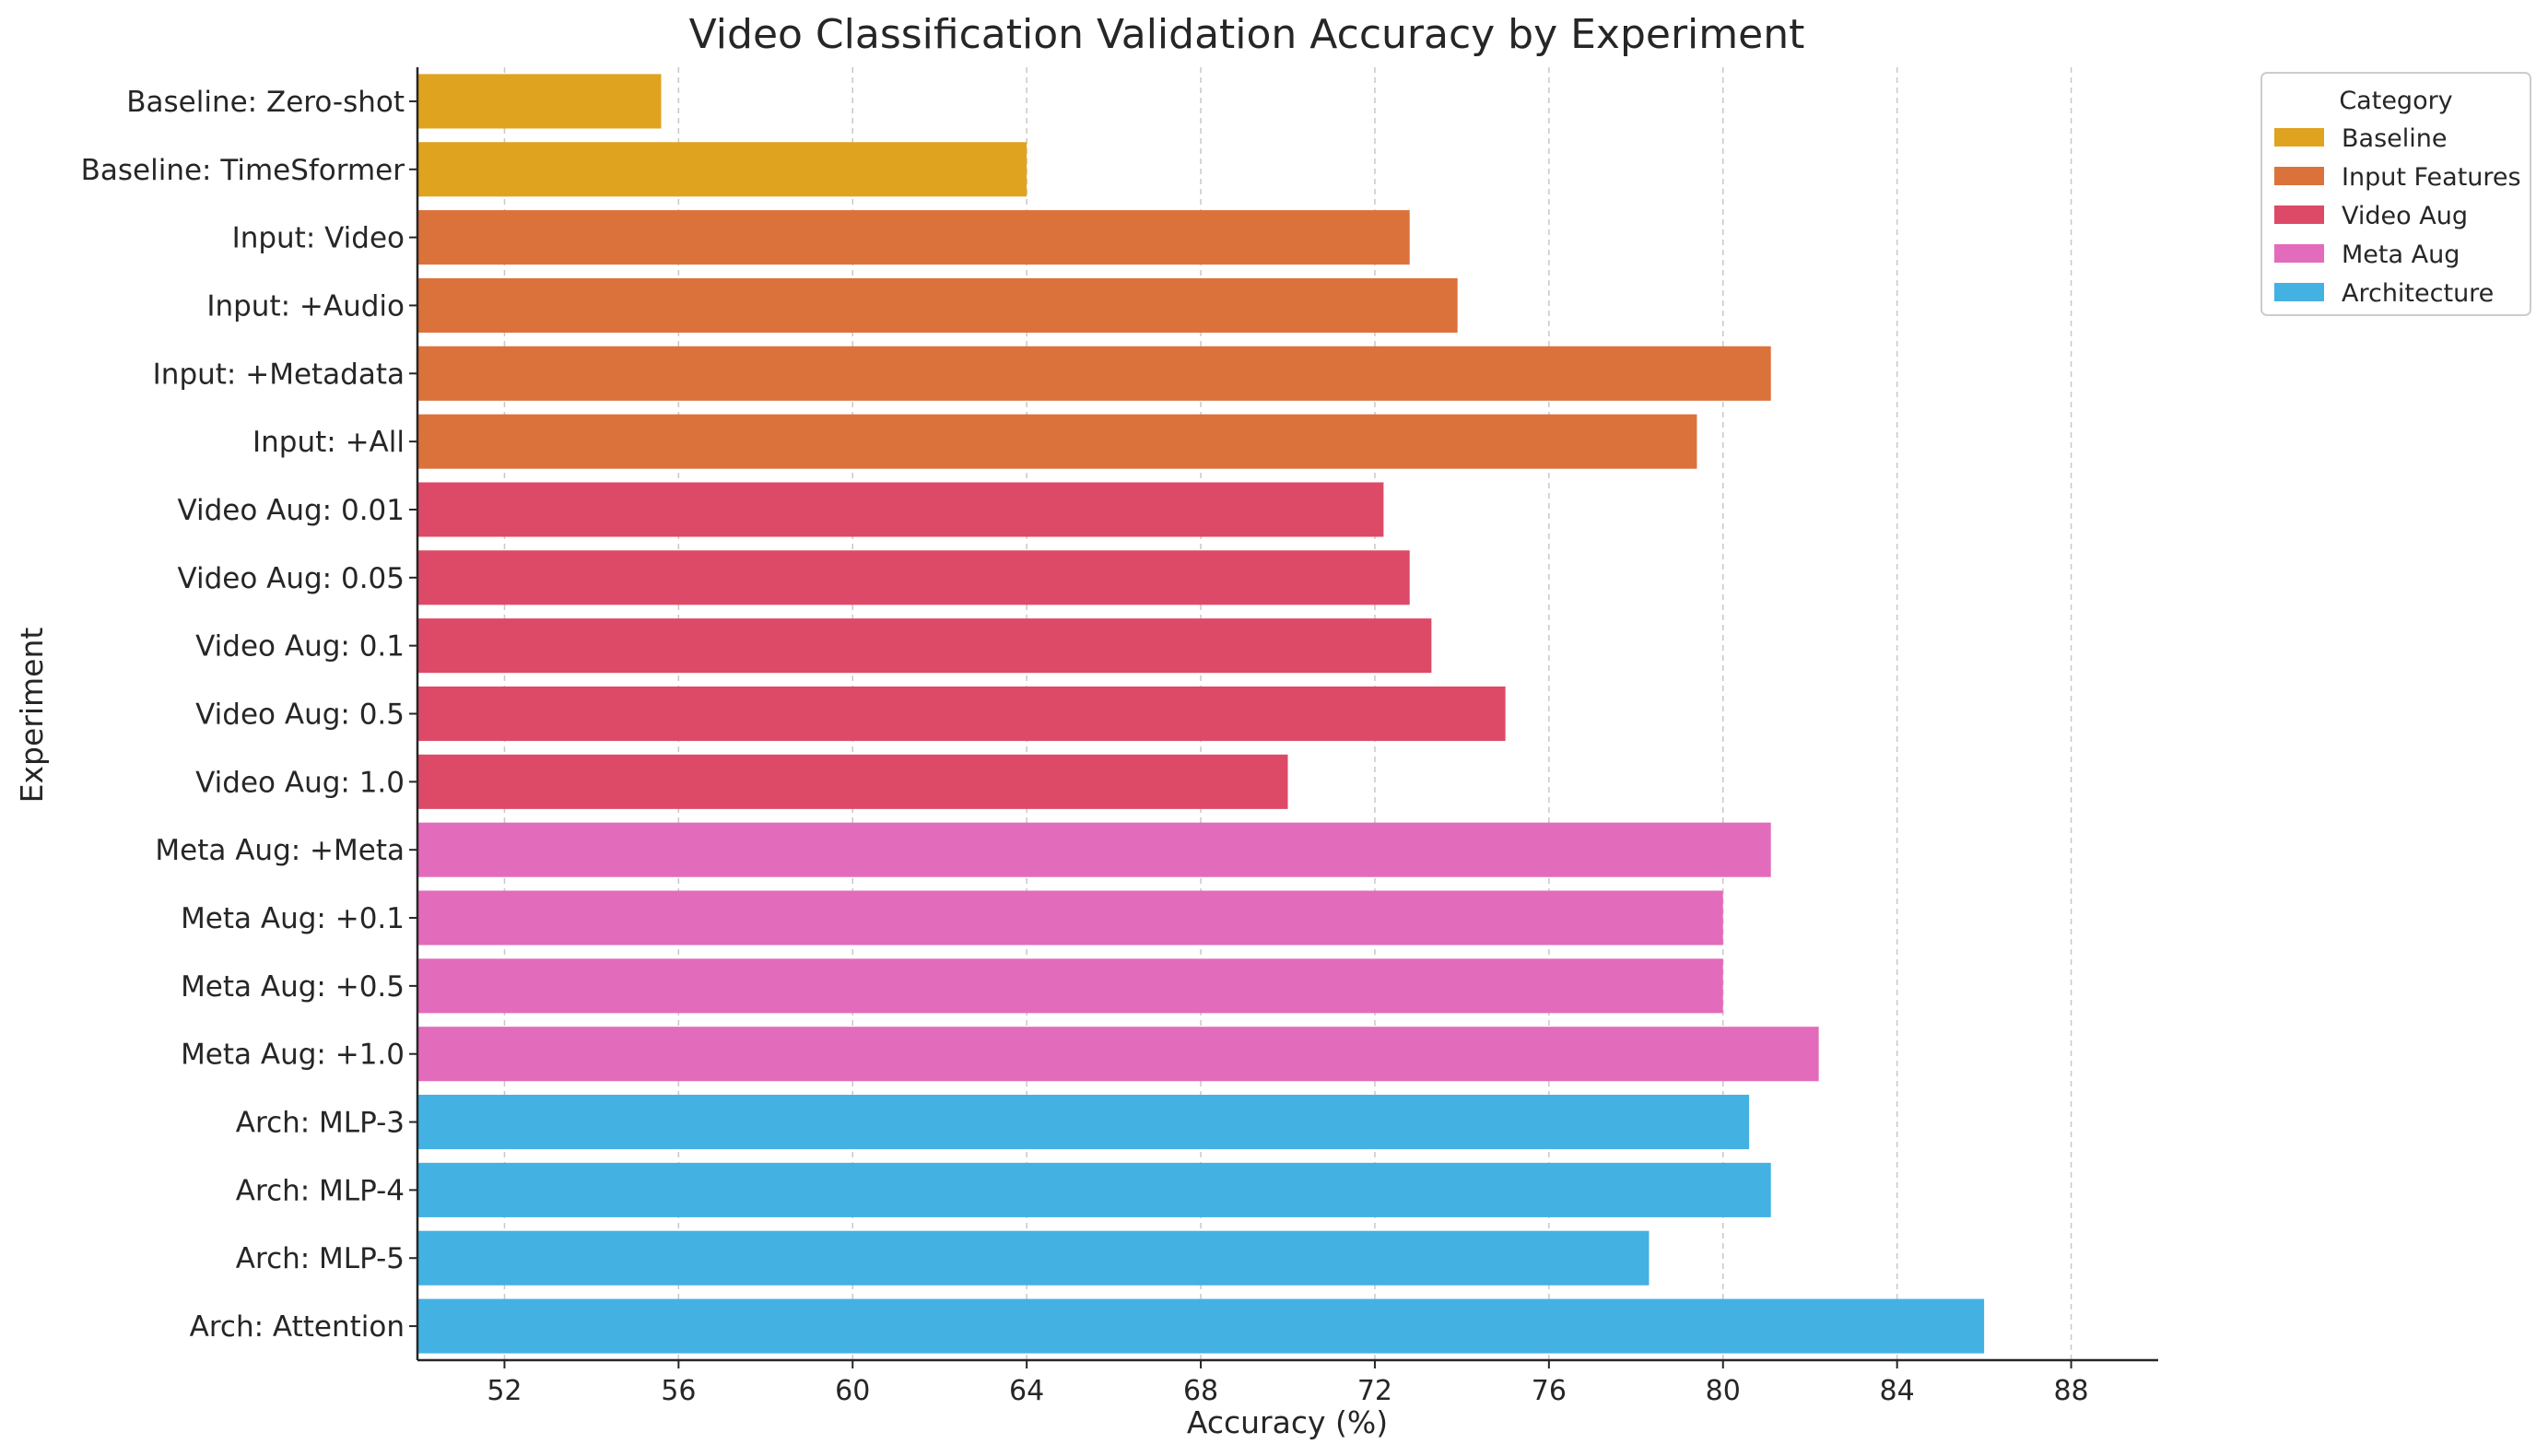 This screenshot has height=1456, width=2548. I want to click on y-tick-label: Meta Aug: +0.5, so click(293, 987).